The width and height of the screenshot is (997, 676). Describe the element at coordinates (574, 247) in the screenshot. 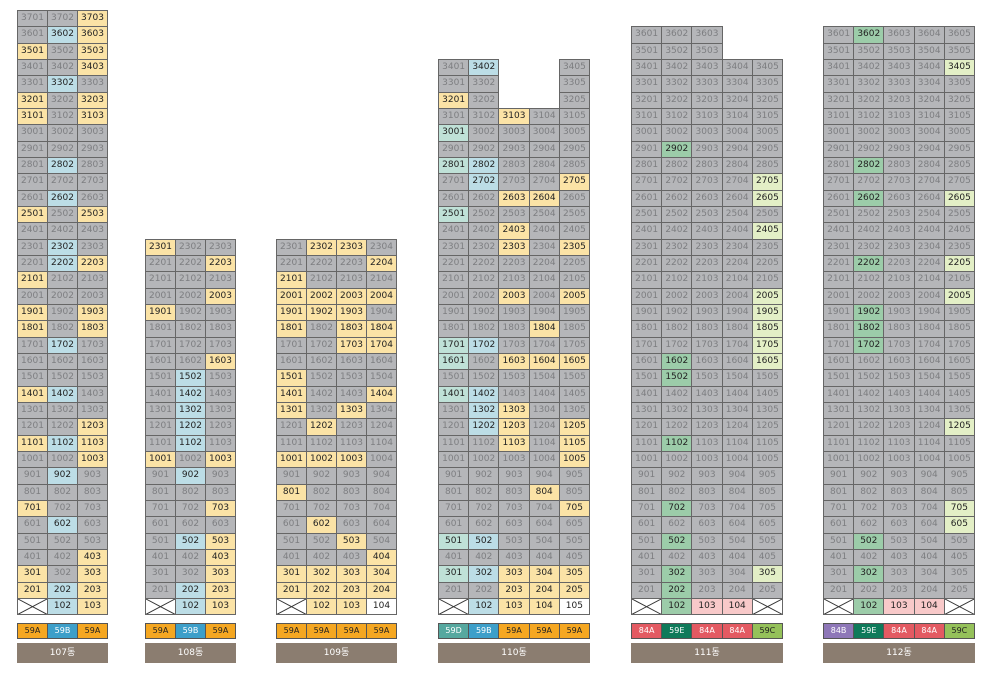

I see `unit-2305: 2305` at that location.